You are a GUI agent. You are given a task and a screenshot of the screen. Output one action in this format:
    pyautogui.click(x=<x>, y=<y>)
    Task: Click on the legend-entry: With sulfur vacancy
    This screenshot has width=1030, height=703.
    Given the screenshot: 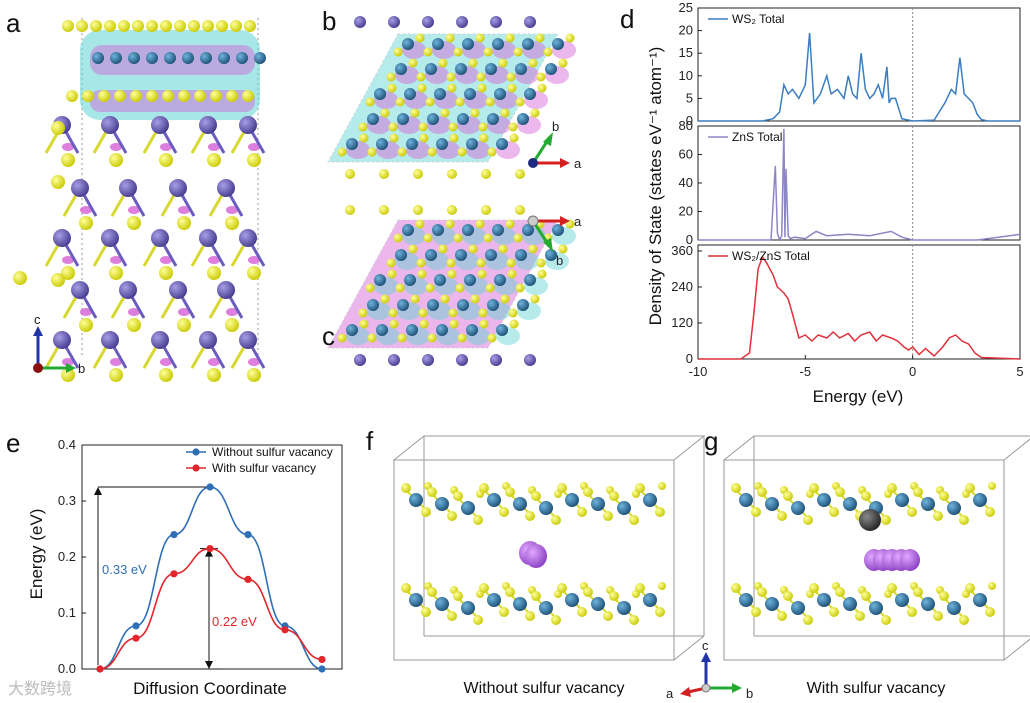 What is the action you would take?
    pyautogui.click(x=264, y=468)
    